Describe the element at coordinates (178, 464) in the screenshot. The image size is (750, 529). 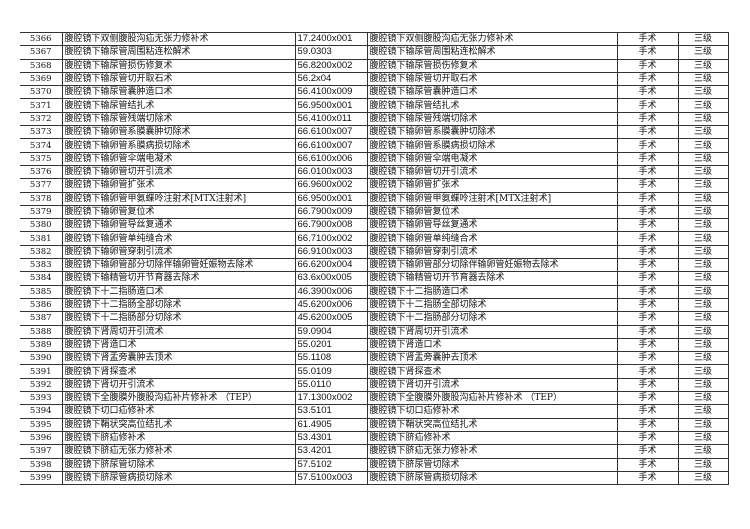
I see `procedure-name: 腹腔镜下脐尿管切除术` at that location.